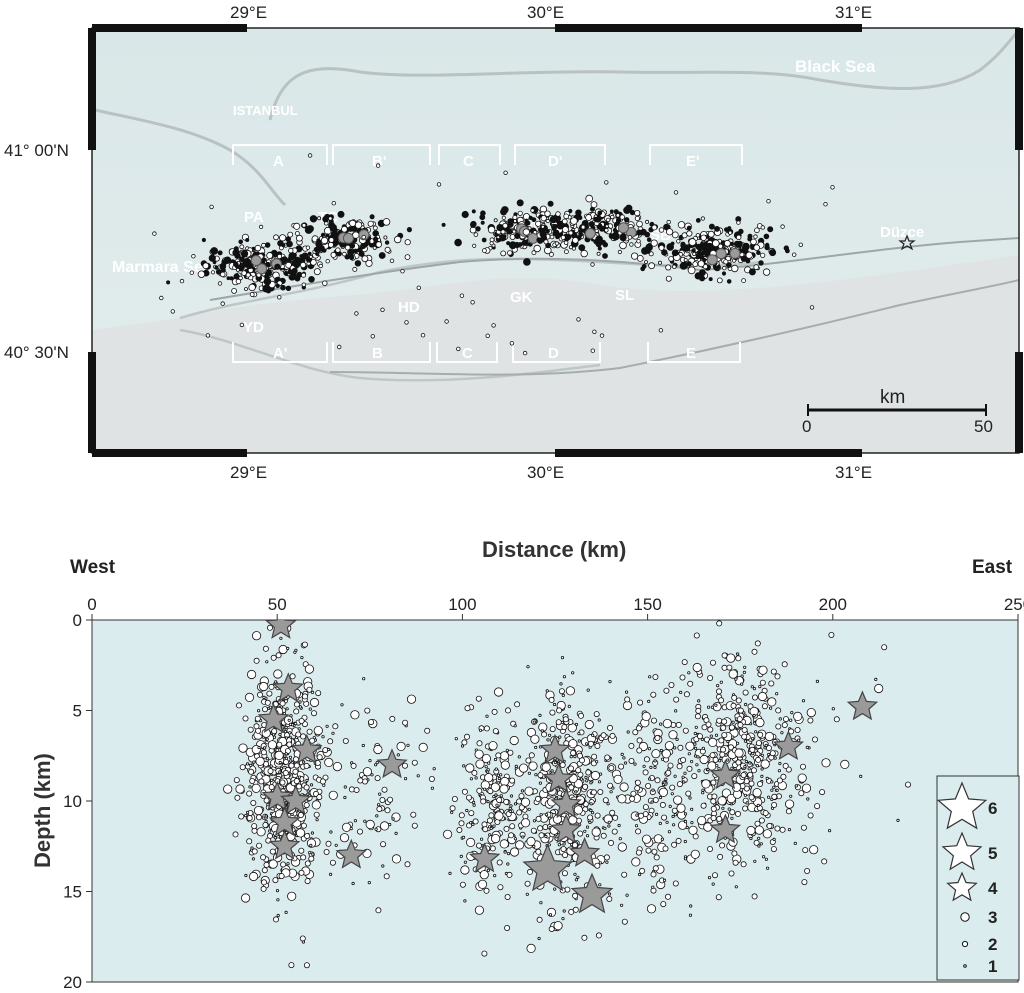 Image resolution: width=1024 pixels, height=993 pixels. Describe the element at coordinates (624, 295) in the screenshot. I see `label-sl: SL` at that location.